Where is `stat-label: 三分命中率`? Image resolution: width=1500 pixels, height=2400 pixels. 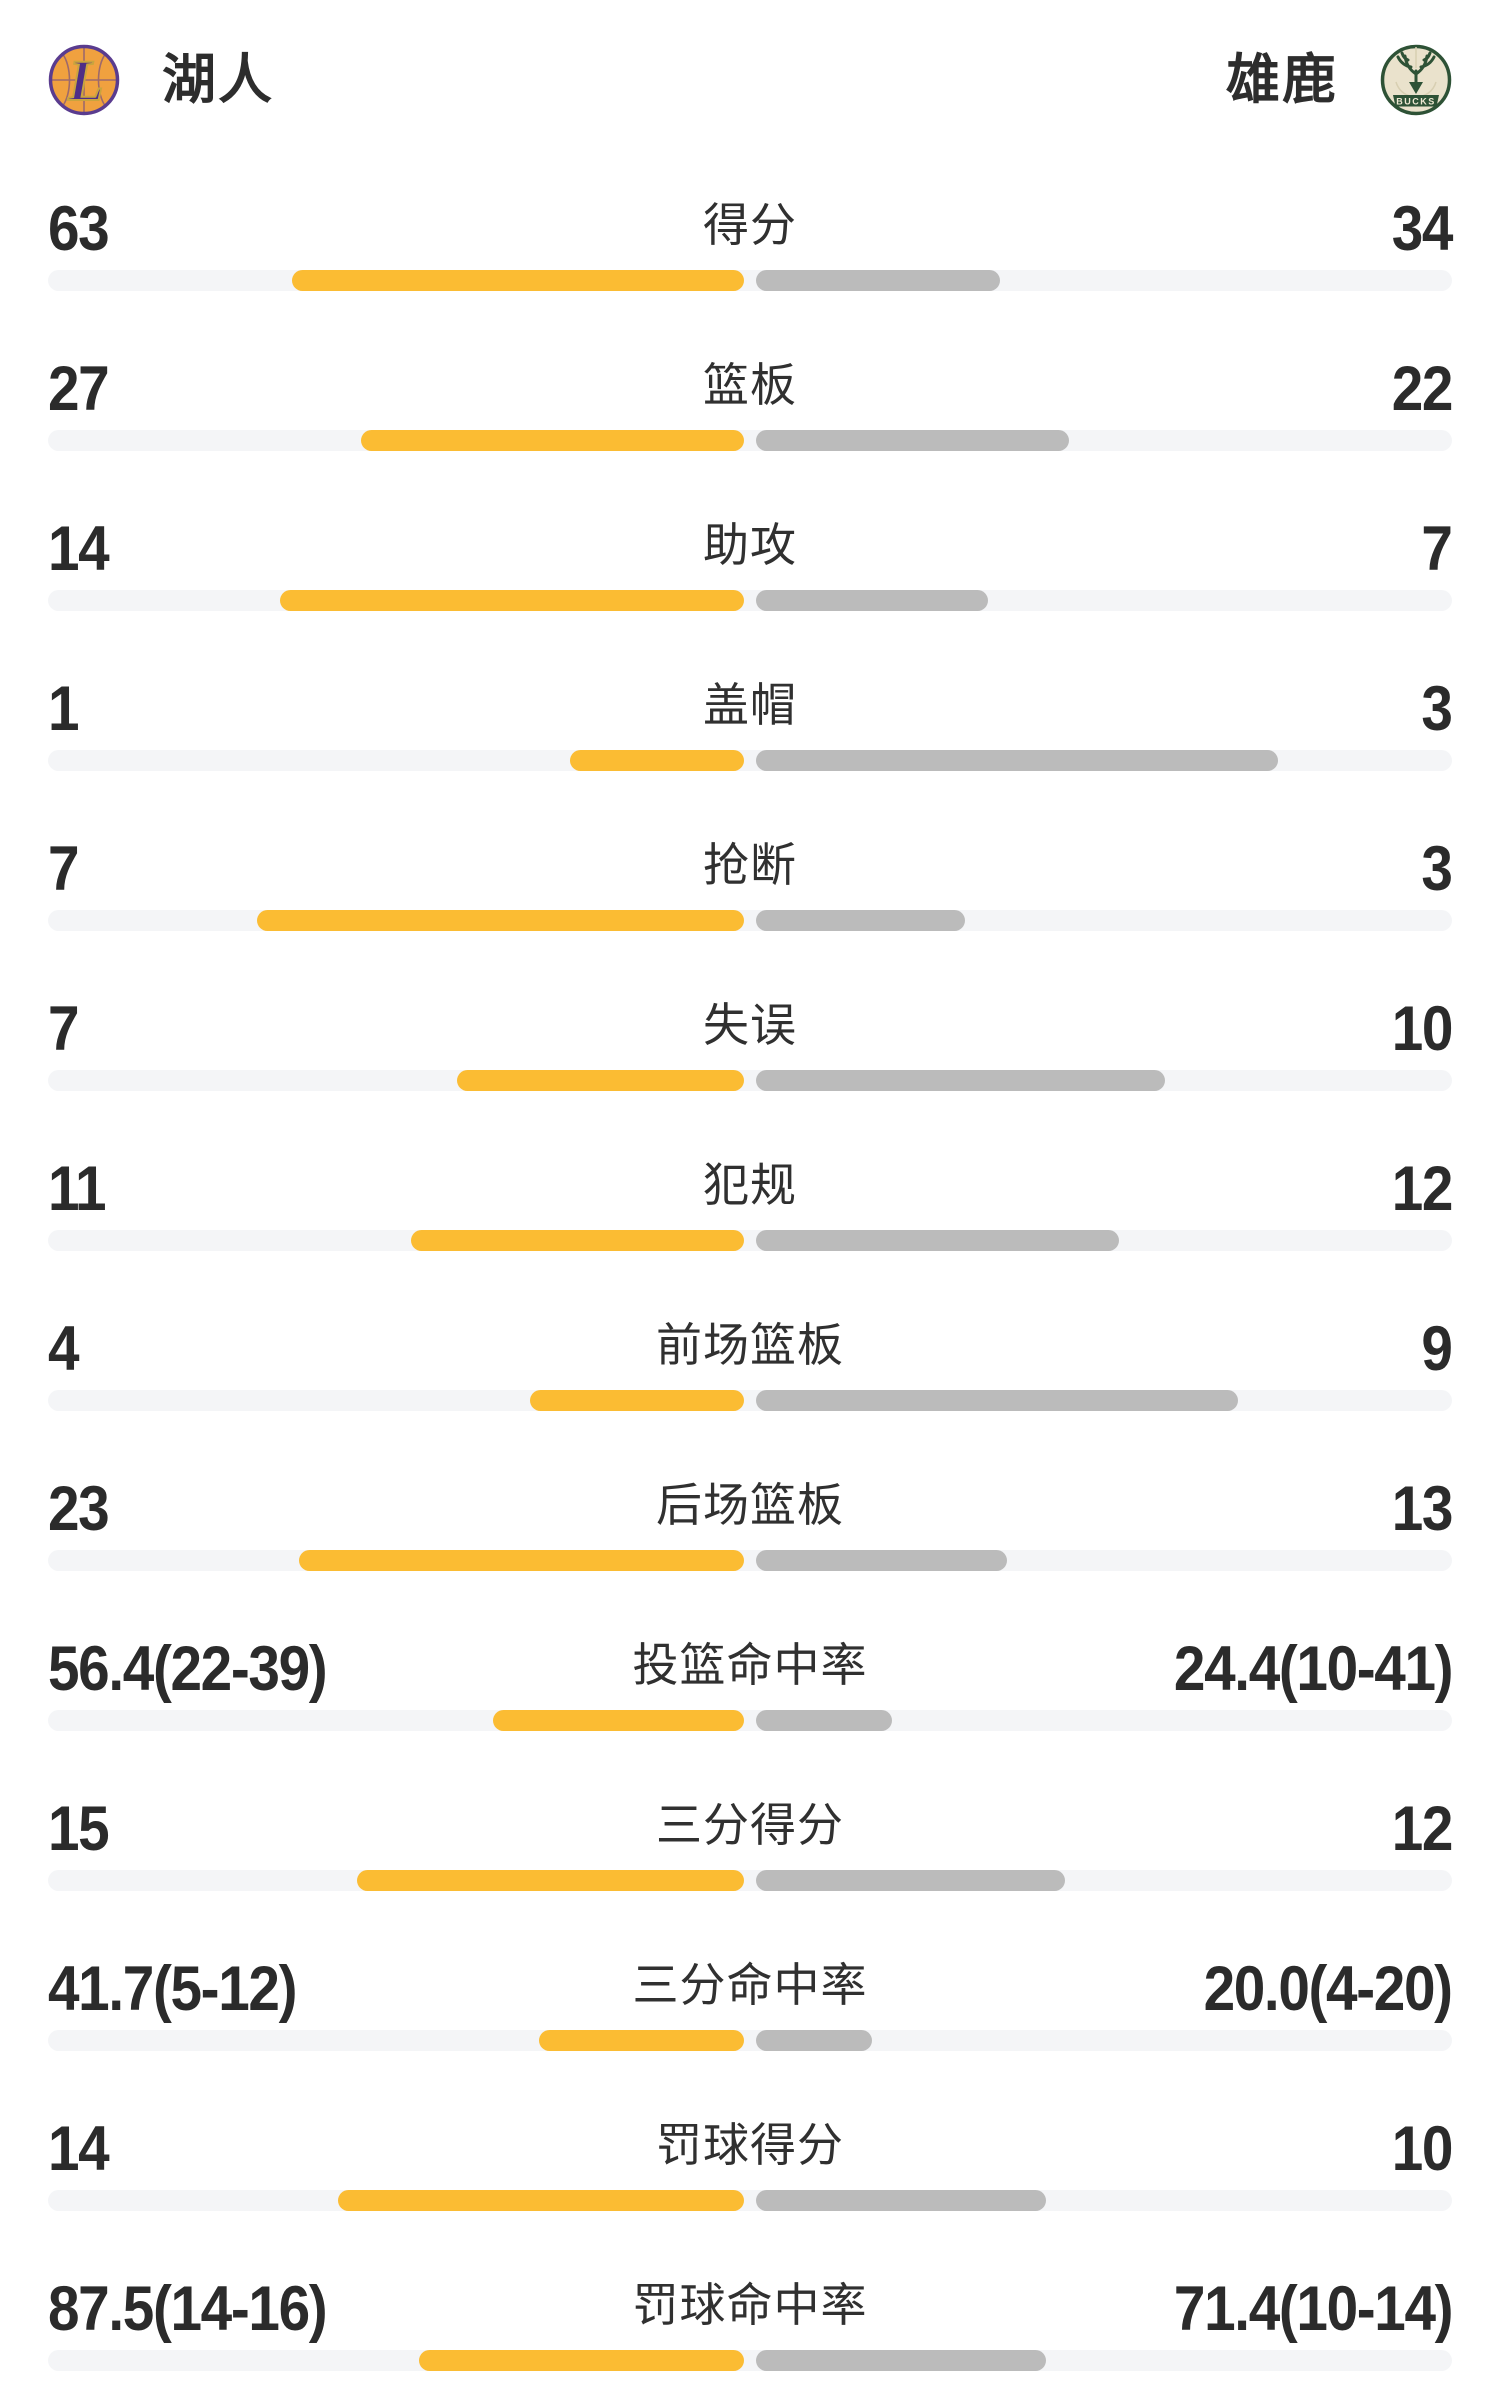 stat-label: 三分命中率 is located at coordinates (750, 1985).